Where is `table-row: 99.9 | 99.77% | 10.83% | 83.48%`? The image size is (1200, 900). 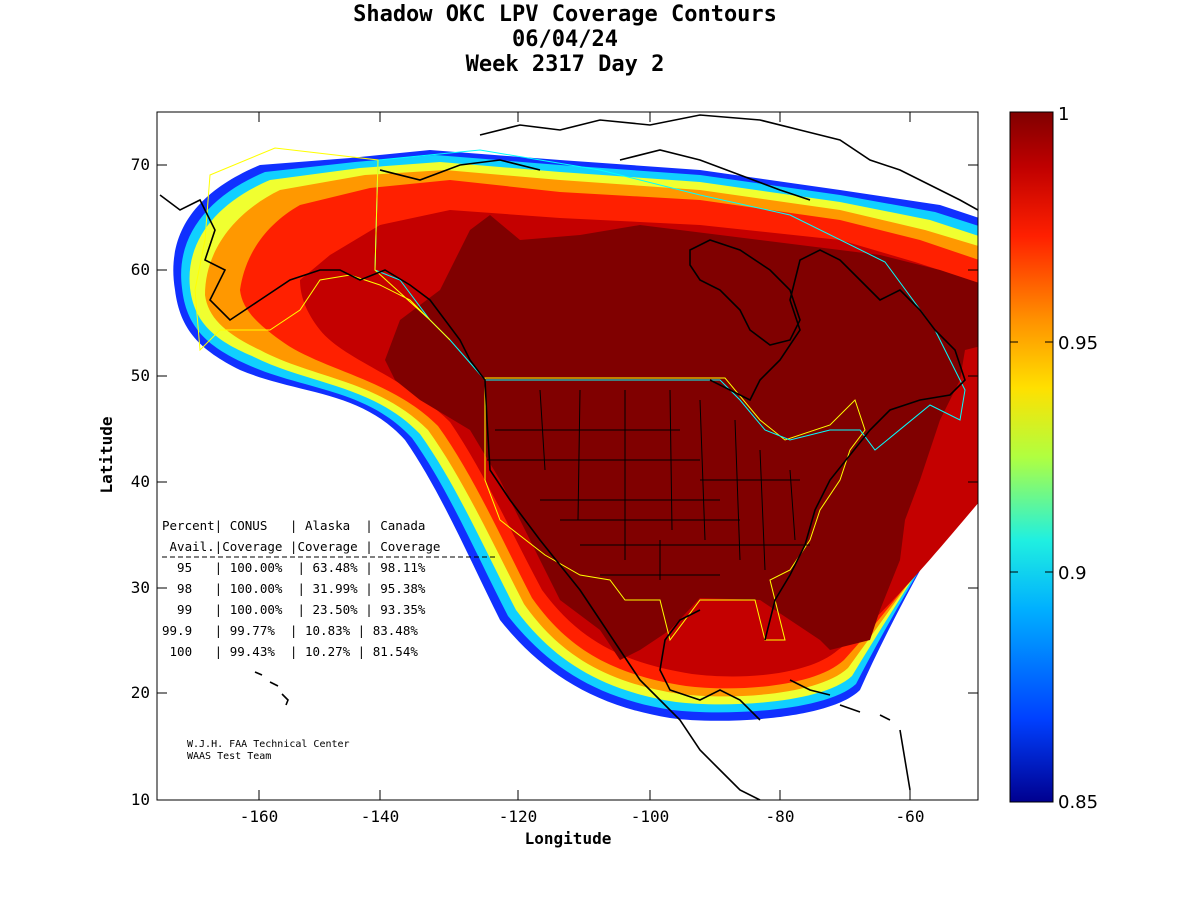 table-row: 99.9 | 99.77% | 10.83% | 83.48% is located at coordinates (290, 630).